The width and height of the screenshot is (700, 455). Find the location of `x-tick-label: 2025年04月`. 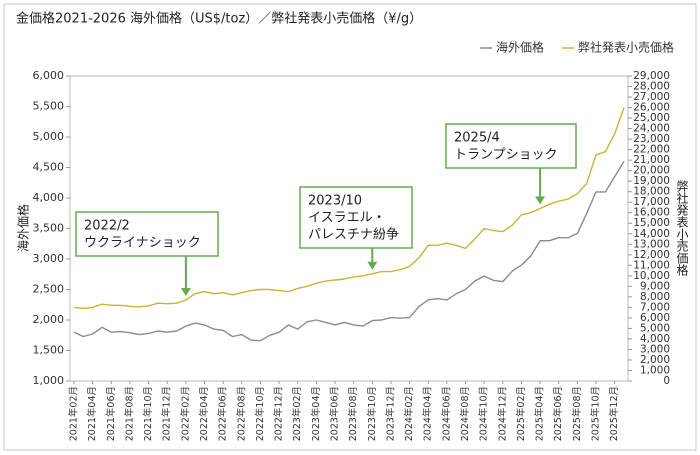

x-tick-label: 2025年04月 is located at coordinates (540, 413).